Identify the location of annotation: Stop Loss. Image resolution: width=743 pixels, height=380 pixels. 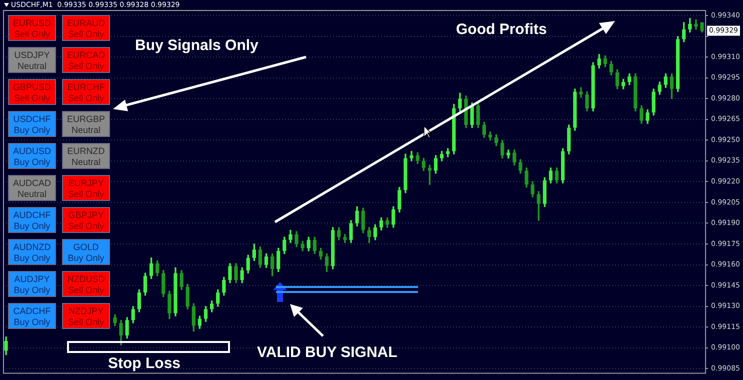
(144, 363).